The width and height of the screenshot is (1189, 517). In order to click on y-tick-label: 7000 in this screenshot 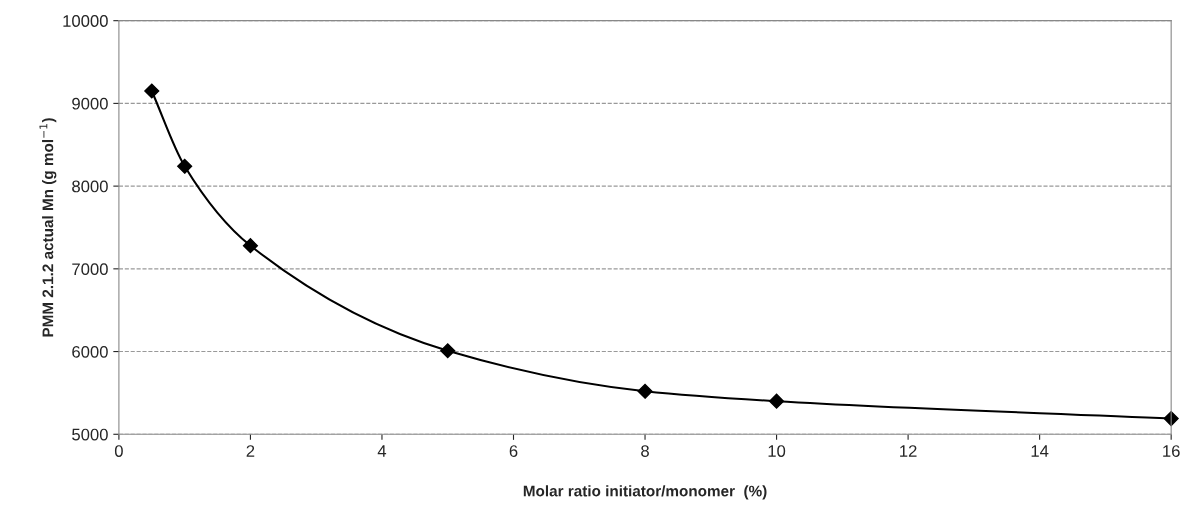, I will do `click(90, 269)`.